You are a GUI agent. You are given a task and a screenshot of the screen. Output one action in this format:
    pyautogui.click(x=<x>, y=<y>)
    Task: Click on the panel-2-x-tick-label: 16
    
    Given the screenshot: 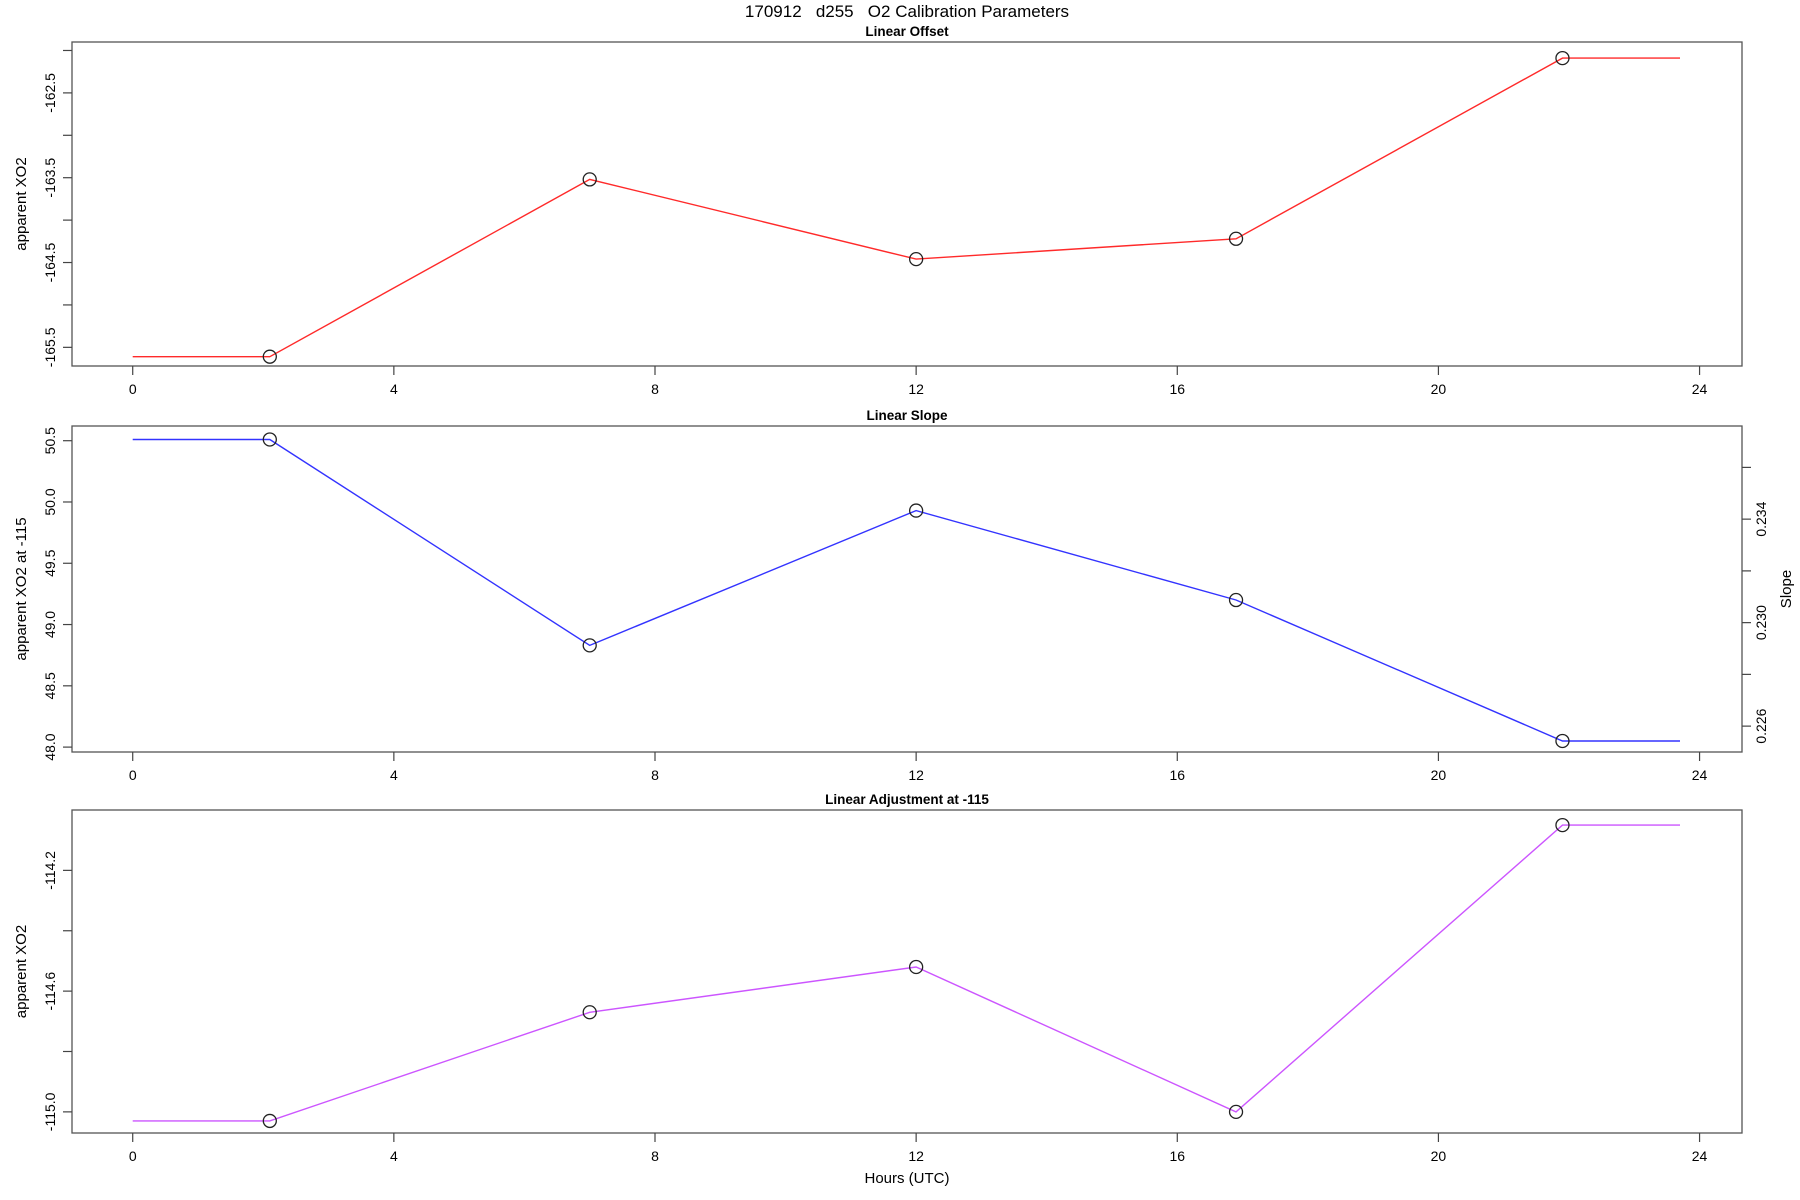 What is the action you would take?
    pyautogui.click(x=1177, y=775)
    